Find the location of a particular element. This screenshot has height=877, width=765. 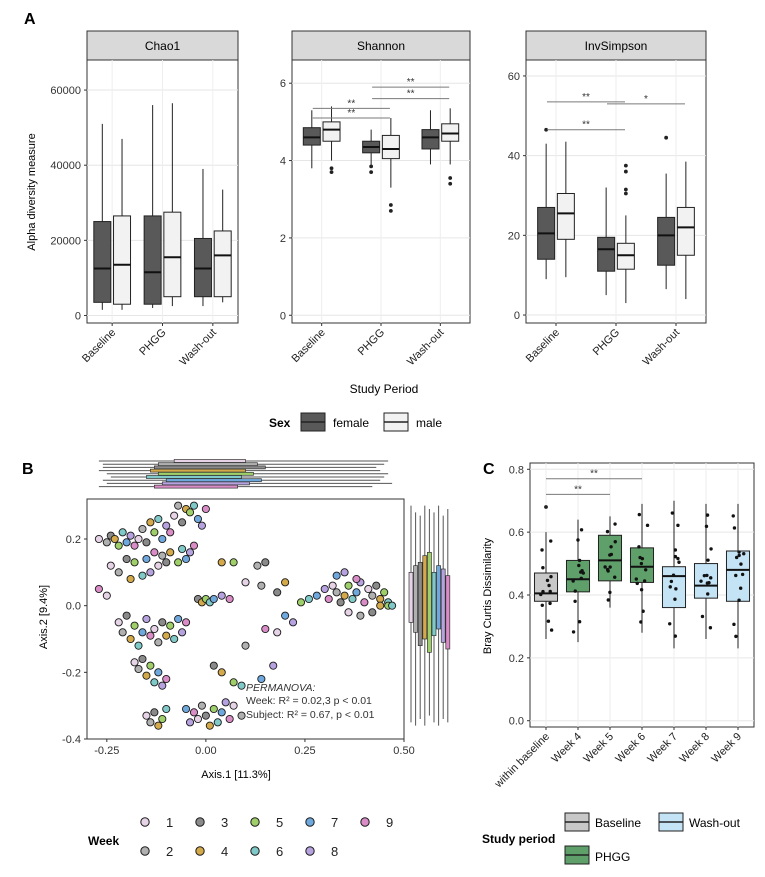

y-tick-label: 40 is located at coordinates (514, 157).